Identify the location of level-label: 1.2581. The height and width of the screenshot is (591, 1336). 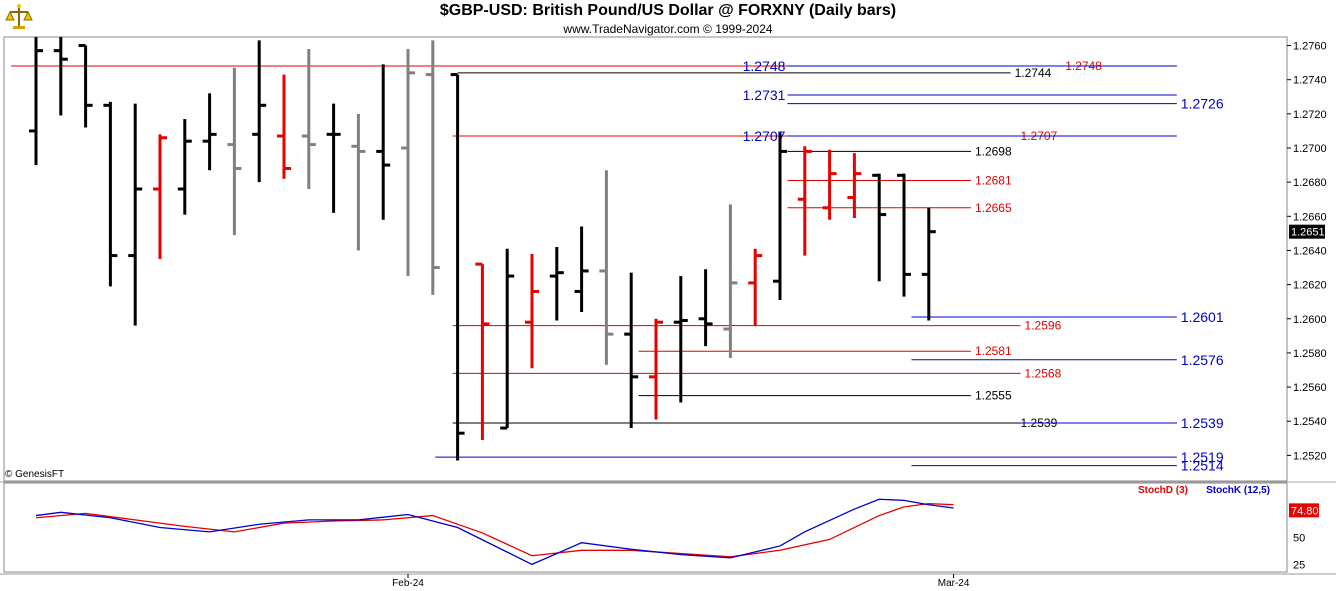
(993, 351).